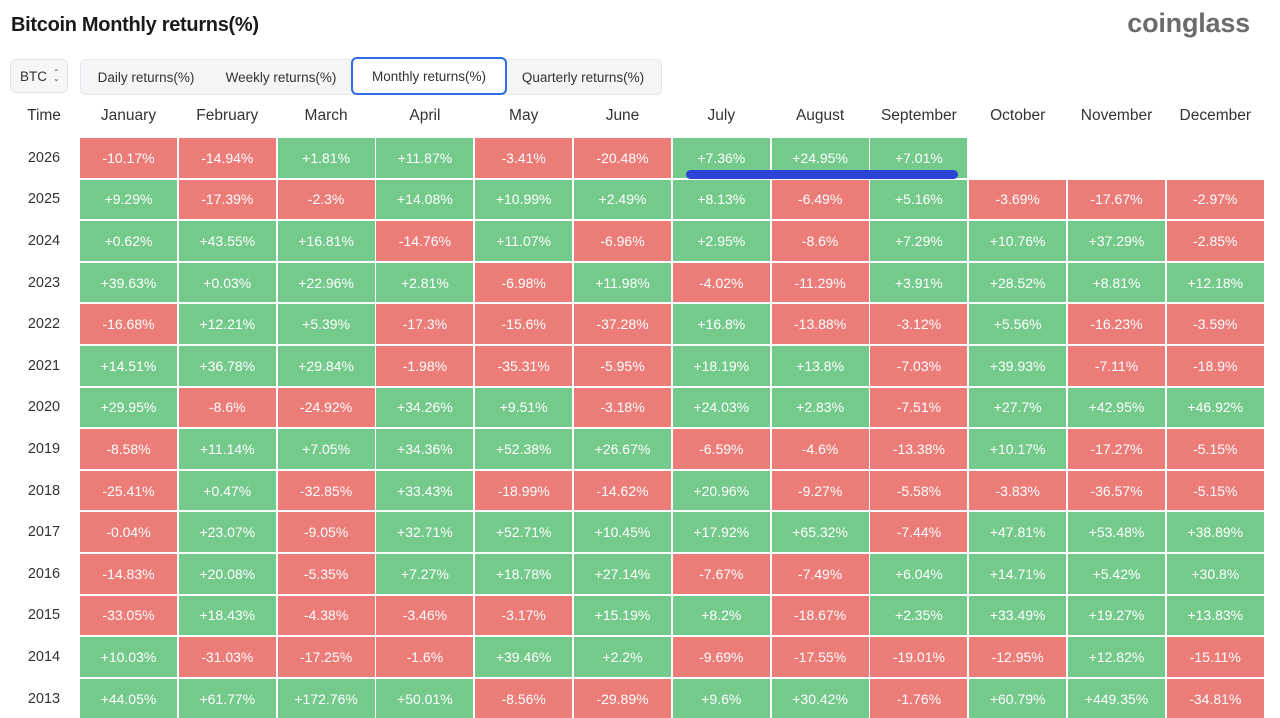 The height and width of the screenshot is (718, 1280). What do you see at coordinates (622, 407) in the screenshot?
I see `return-cell-2020-june: -3.18%` at bounding box center [622, 407].